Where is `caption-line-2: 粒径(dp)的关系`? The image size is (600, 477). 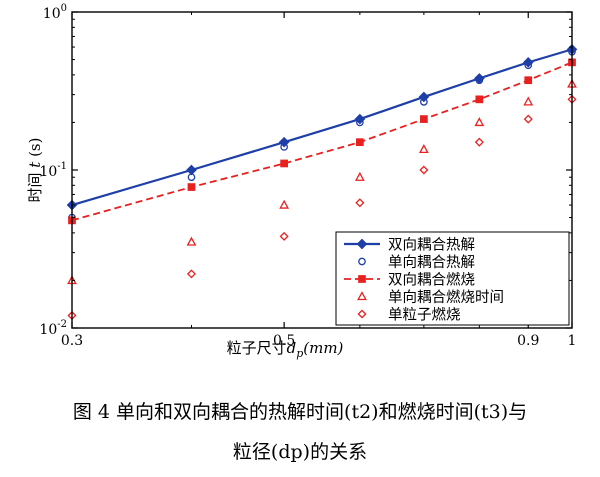 caption-line-2: 粒径(dp)的关系 is located at coordinates (300, 452).